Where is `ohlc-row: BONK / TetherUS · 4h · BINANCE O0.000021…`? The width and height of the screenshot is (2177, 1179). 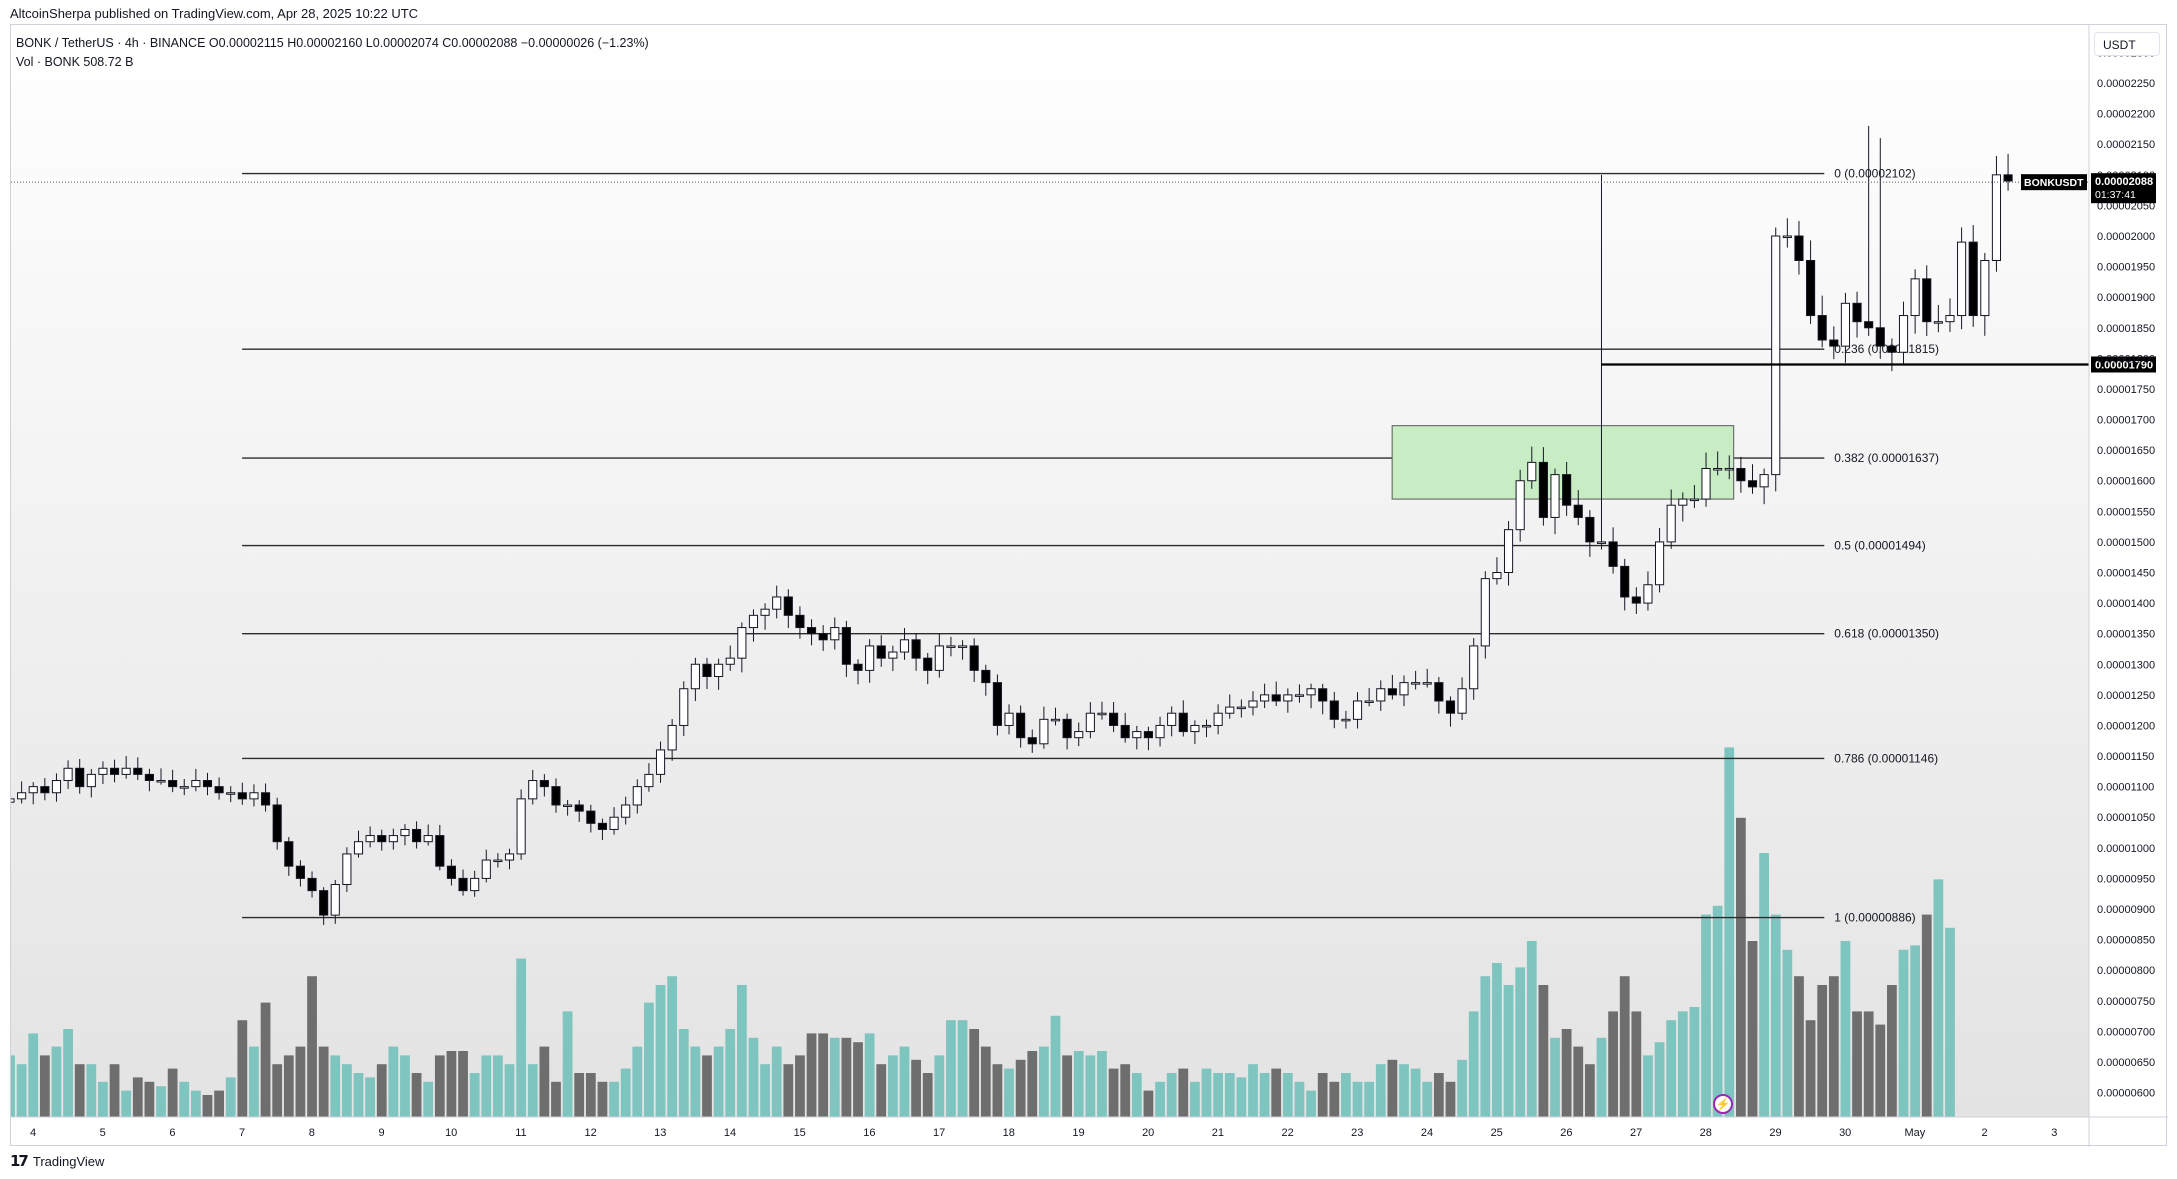
ohlc-row: BONK / TetherUS · 4h · BINANCE O0.000021… is located at coordinates (332, 43).